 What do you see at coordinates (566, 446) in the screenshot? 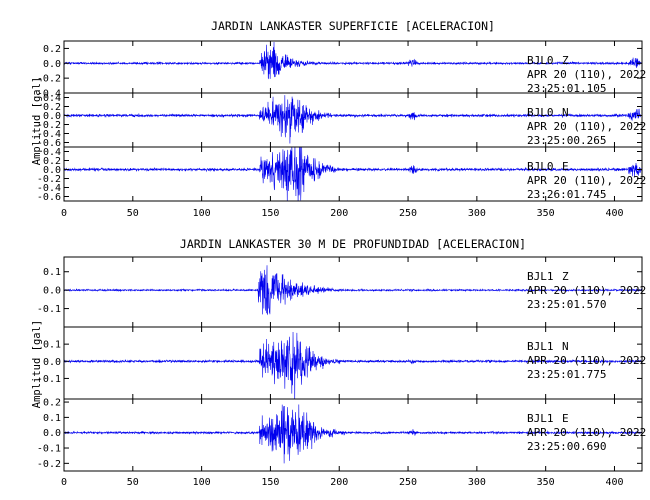
I see `record-time: 23:25:00.690` at bounding box center [566, 446].